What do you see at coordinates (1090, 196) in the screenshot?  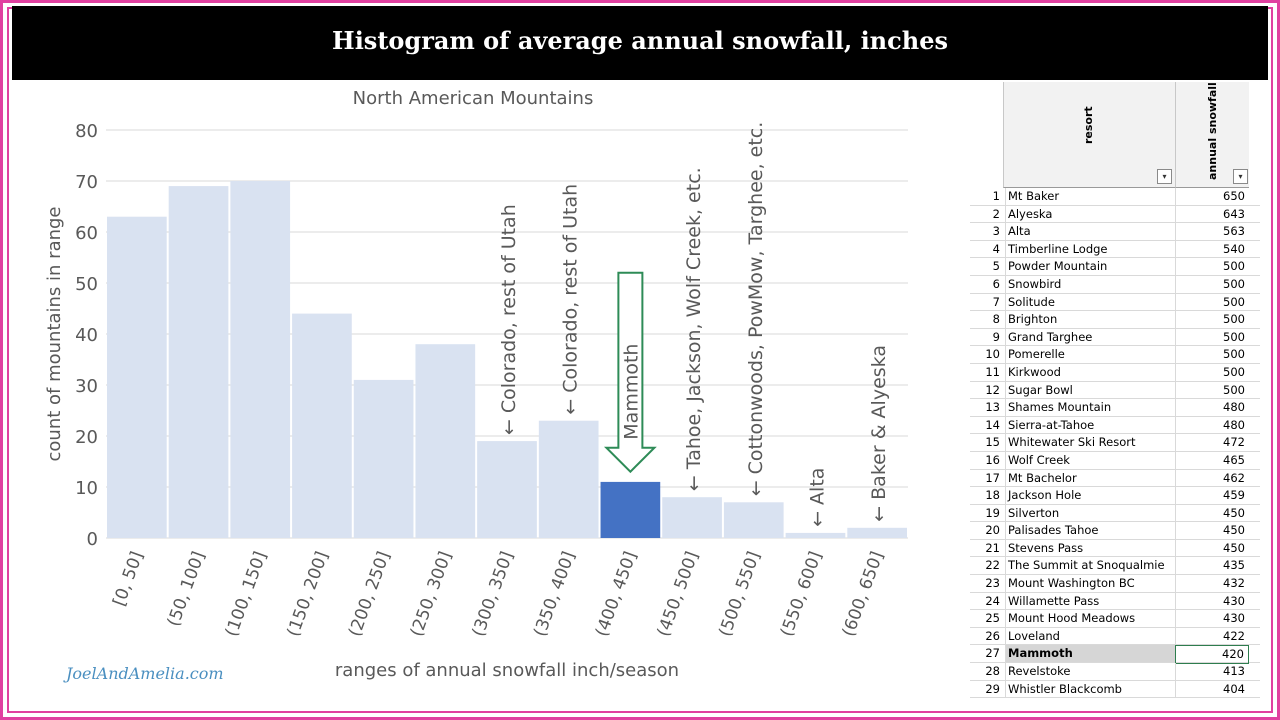 I see `resort-cell: Mt Baker` at bounding box center [1090, 196].